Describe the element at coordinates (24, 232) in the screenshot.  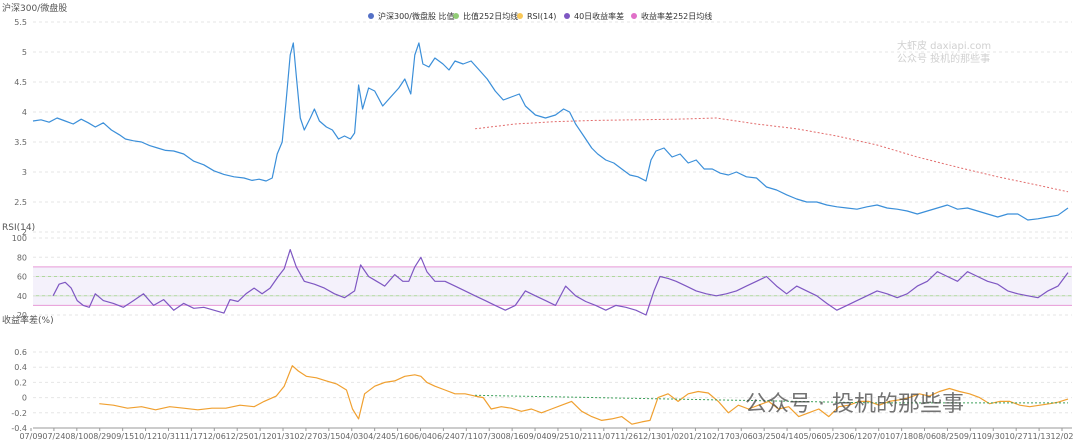
I see `y-tick-label: 2` at that location.